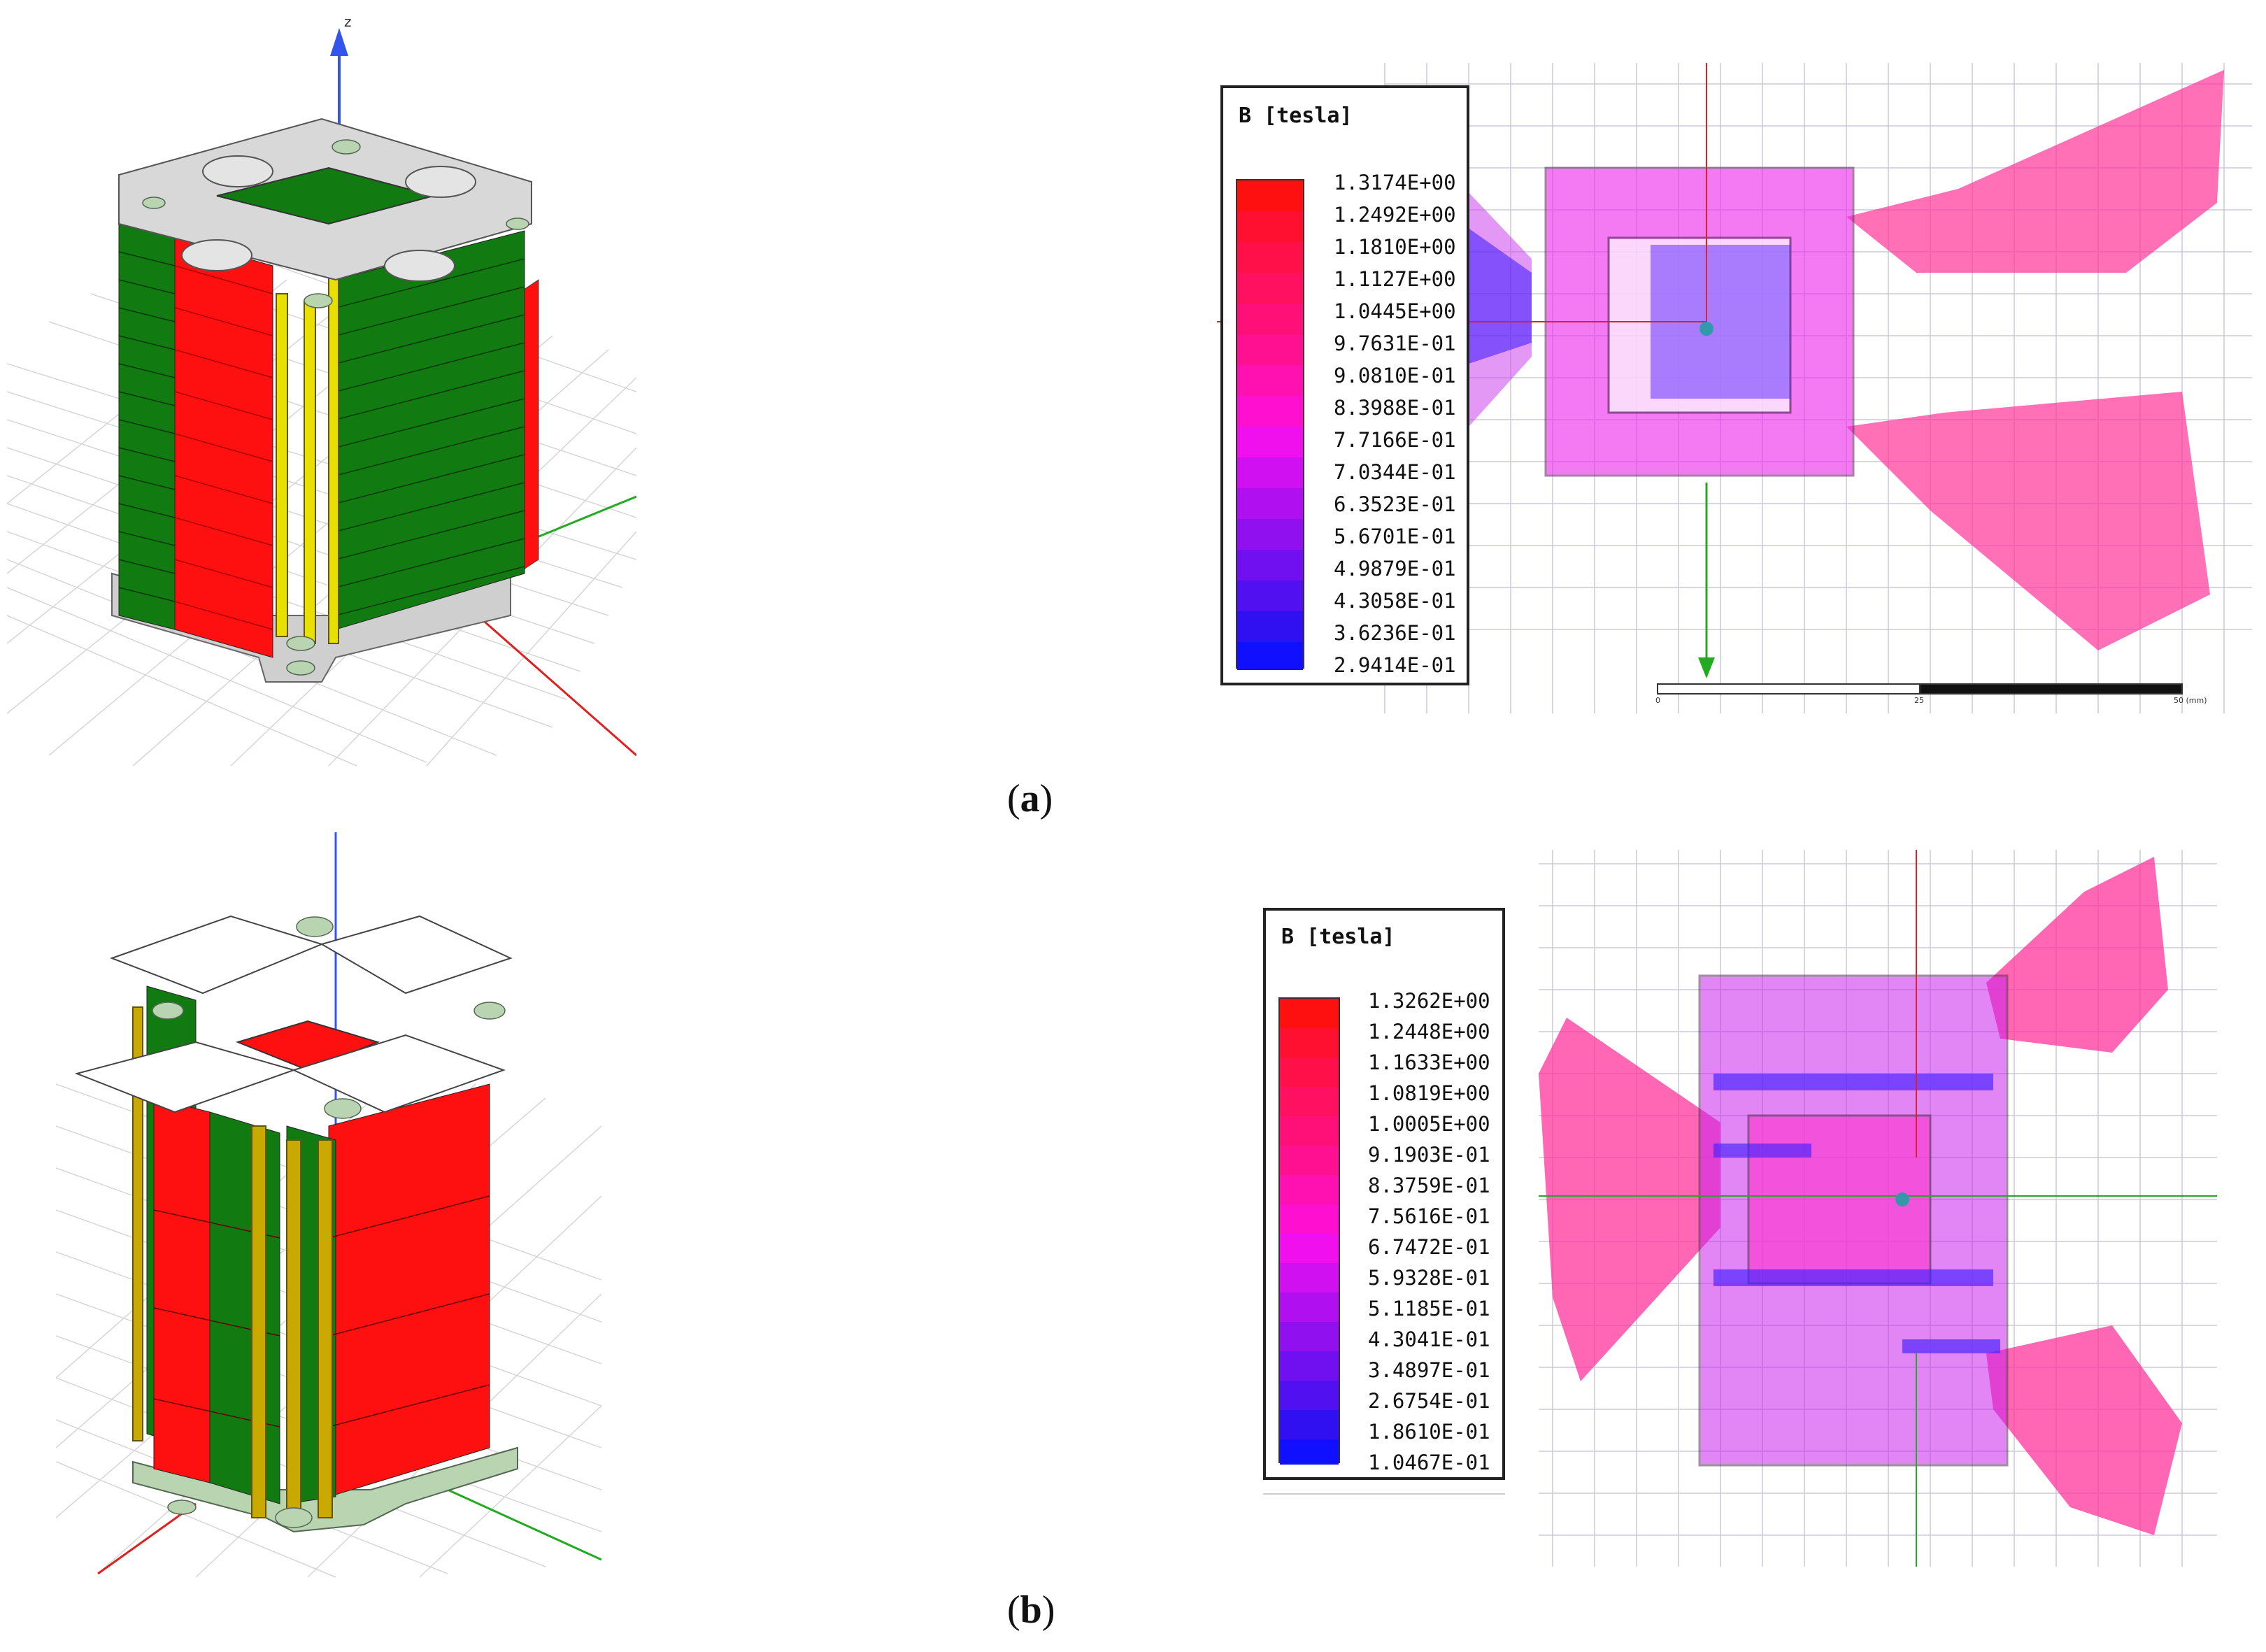 The width and height of the screenshot is (2266, 1652). Describe the element at coordinates (217, 955) in the screenshot. I see `top-plate-back-left` at that location.